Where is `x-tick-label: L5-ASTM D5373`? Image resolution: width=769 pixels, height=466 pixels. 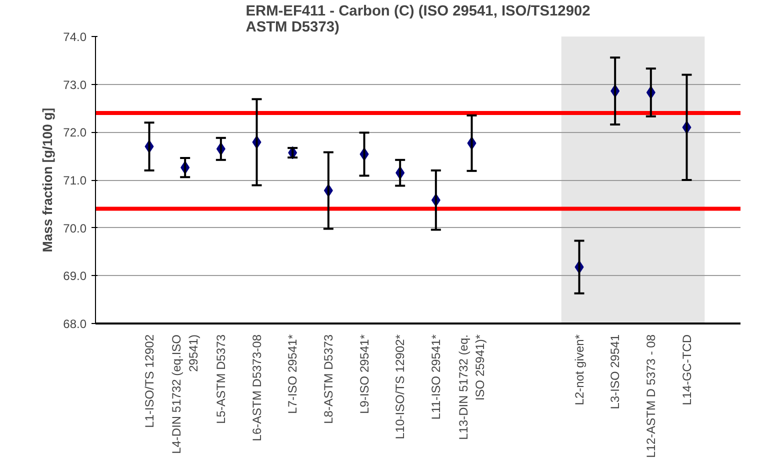 x-tick-label: L5-ASTM D5373 is located at coordinates (221, 379).